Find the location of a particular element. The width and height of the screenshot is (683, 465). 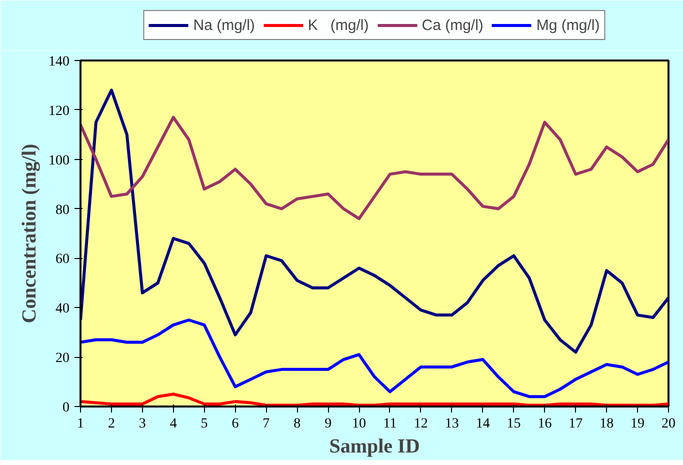

x-tick-label: 6 is located at coordinates (235, 424).